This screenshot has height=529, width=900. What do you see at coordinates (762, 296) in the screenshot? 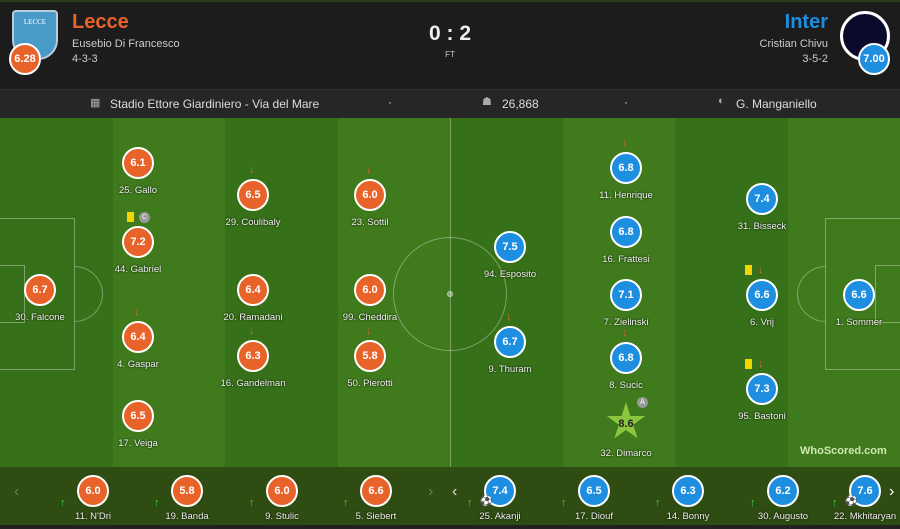
I see `player: 6.6 6. Vrij ↓` at bounding box center [762, 296].